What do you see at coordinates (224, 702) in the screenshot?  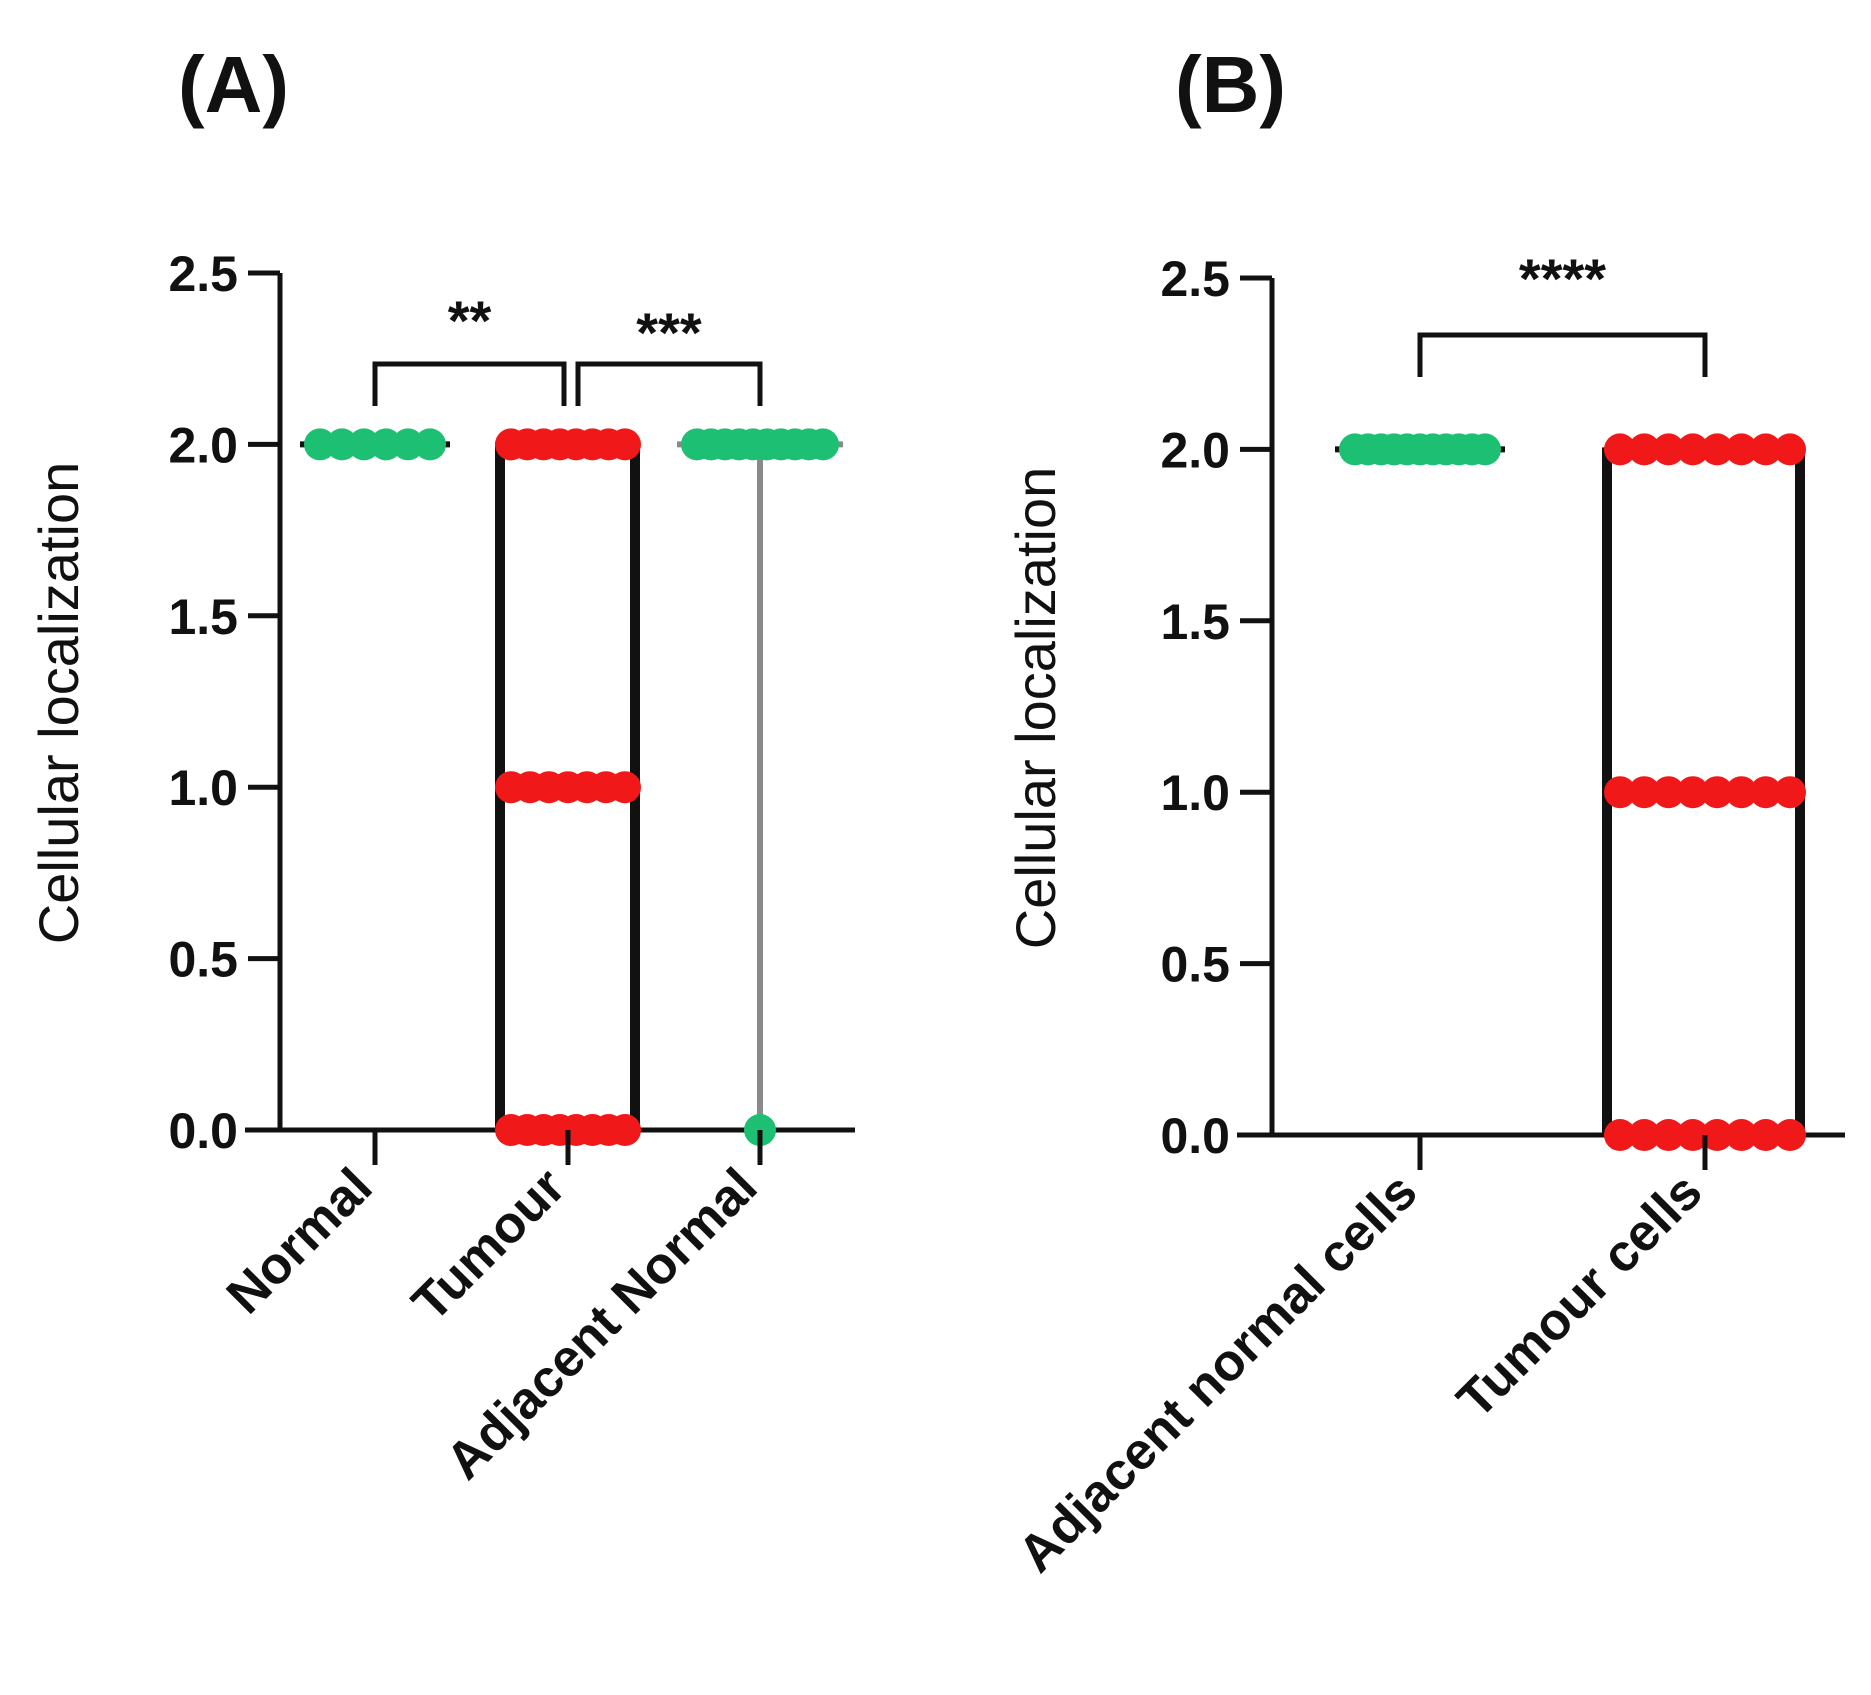 I see `panel-a-y-ticks: 0.0 0.5 1.0 1.5 2.0 2.5` at bounding box center [224, 702].